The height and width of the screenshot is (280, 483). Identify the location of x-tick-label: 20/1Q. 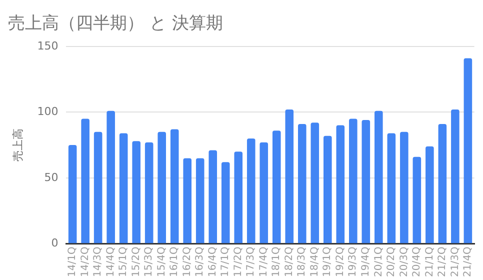
(378, 261).